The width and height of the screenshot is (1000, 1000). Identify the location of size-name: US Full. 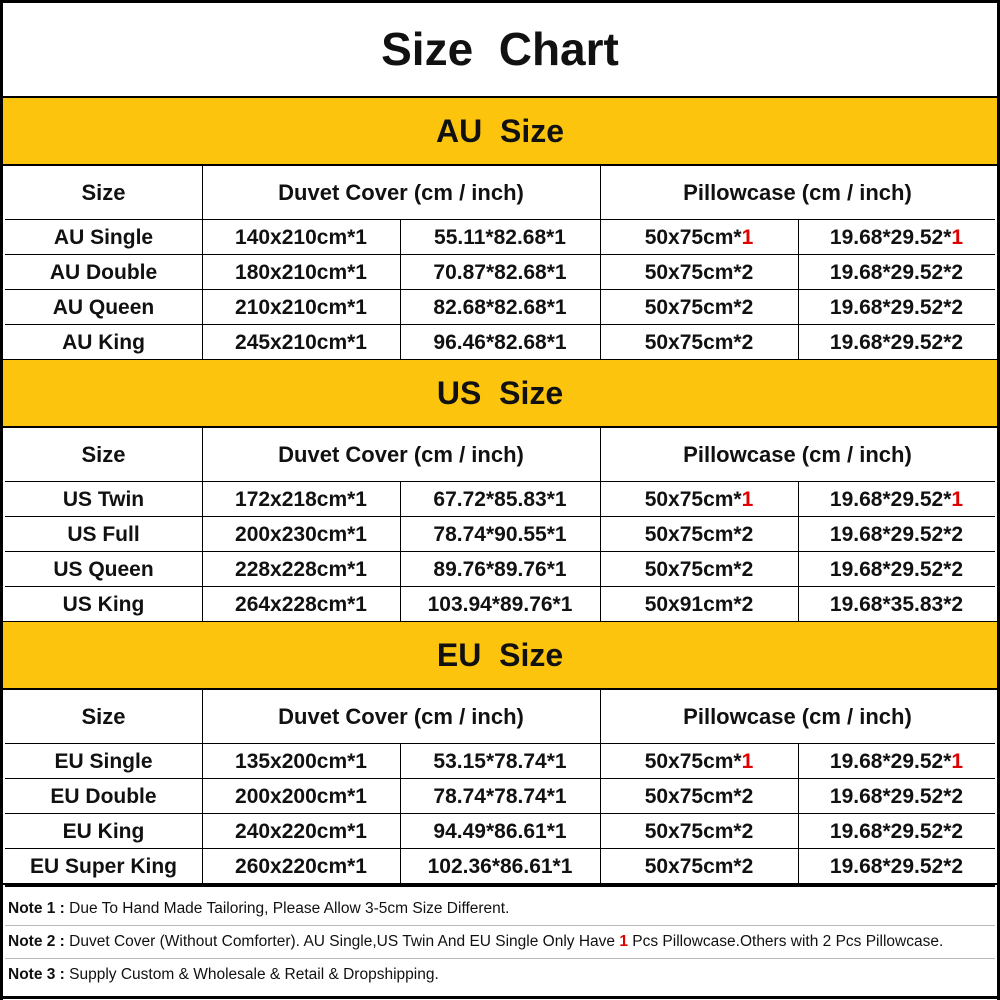
(103, 534).